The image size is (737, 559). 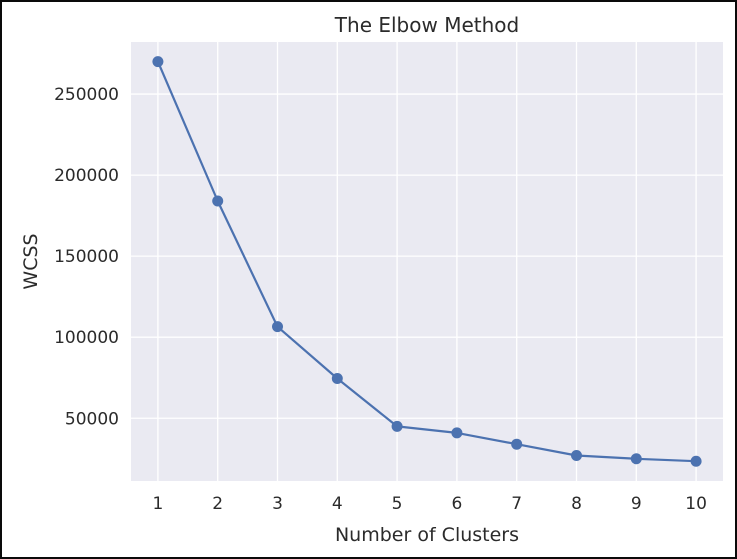 What do you see at coordinates (277, 504) in the screenshot?
I see `x-tick-label: 3` at bounding box center [277, 504].